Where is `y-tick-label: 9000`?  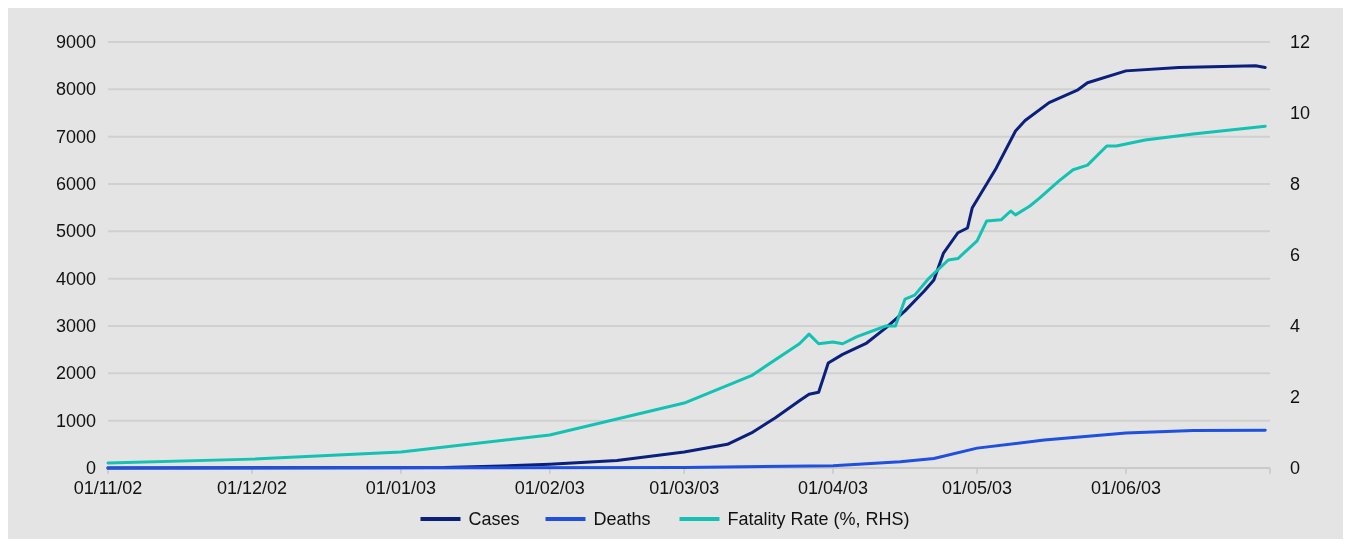
y-tick-label: 9000 is located at coordinates (75, 42).